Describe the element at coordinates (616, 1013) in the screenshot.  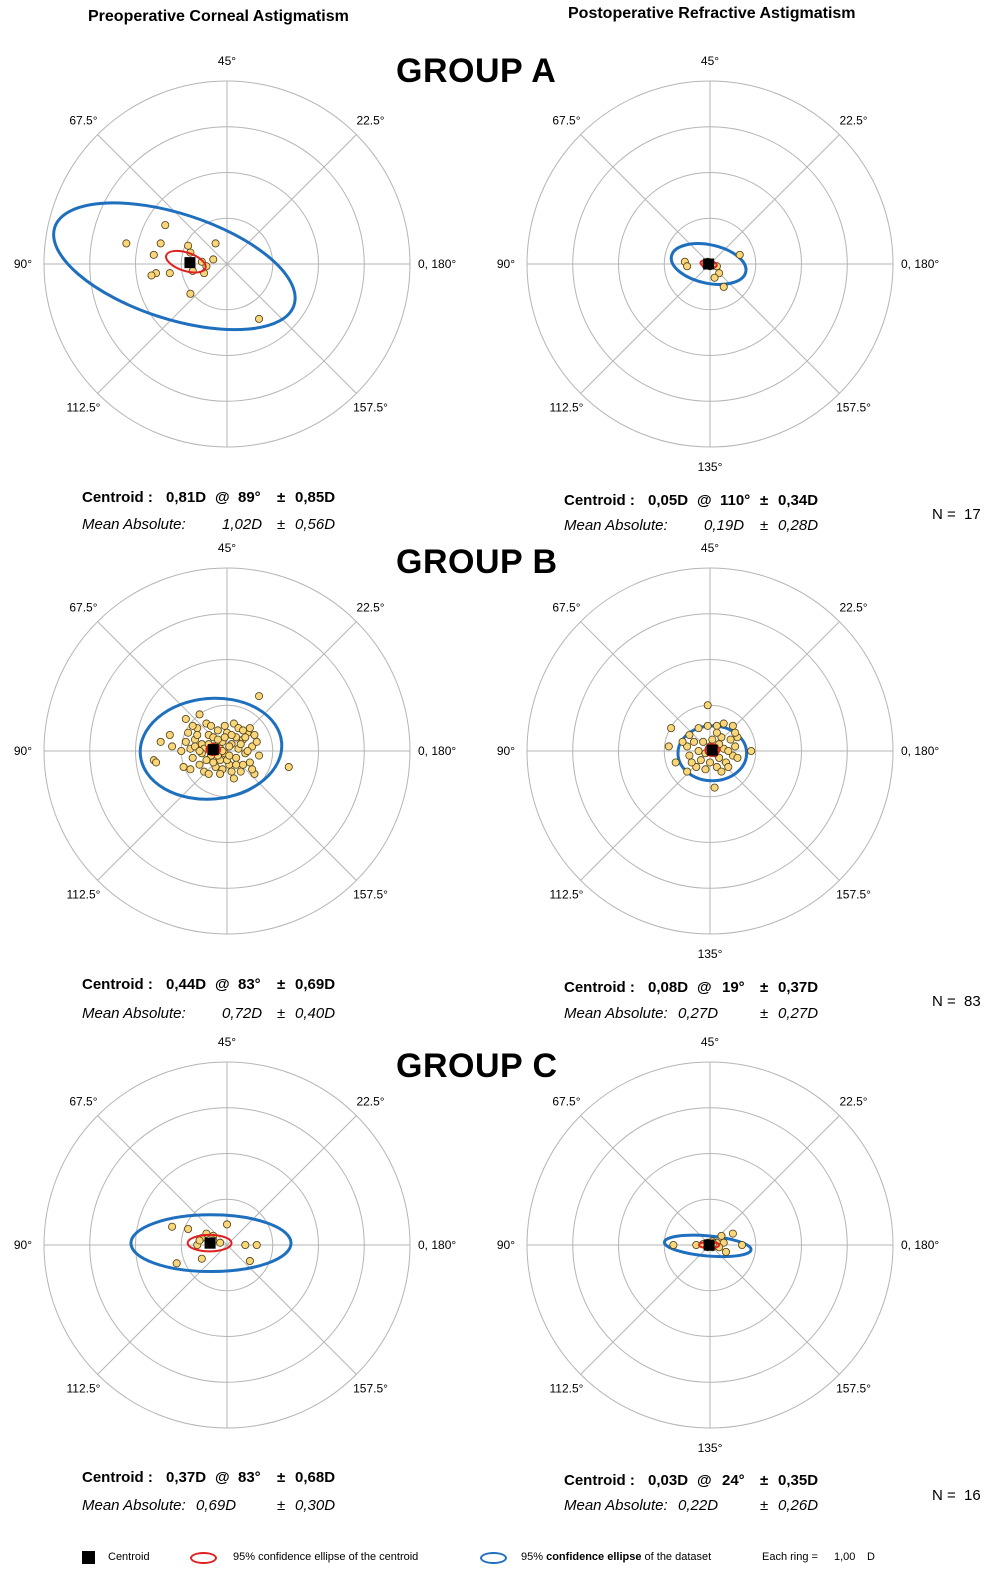
I see `b-right-mean-label: Mean Absolute:` at that location.